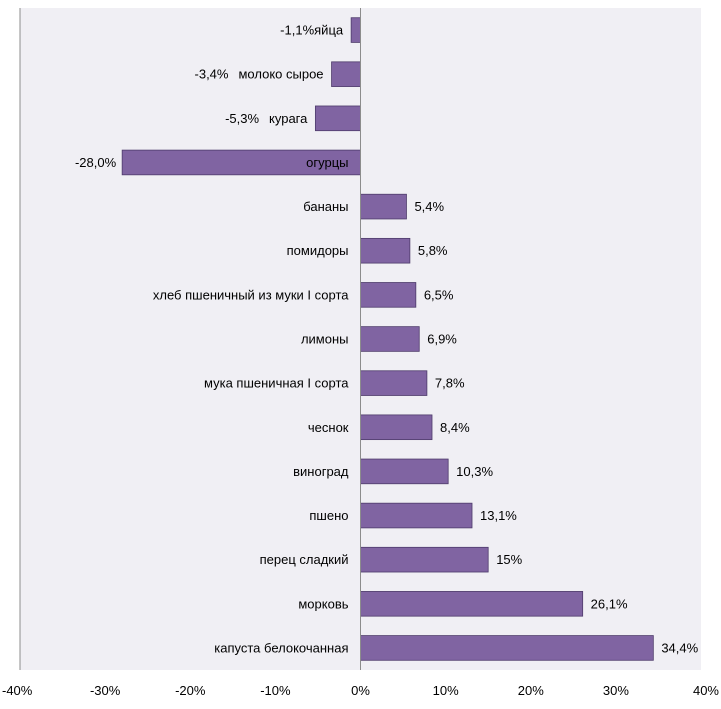  What do you see at coordinates (439, 294) in the screenshot?
I see `data-label: 6,5%` at bounding box center [439, 294].